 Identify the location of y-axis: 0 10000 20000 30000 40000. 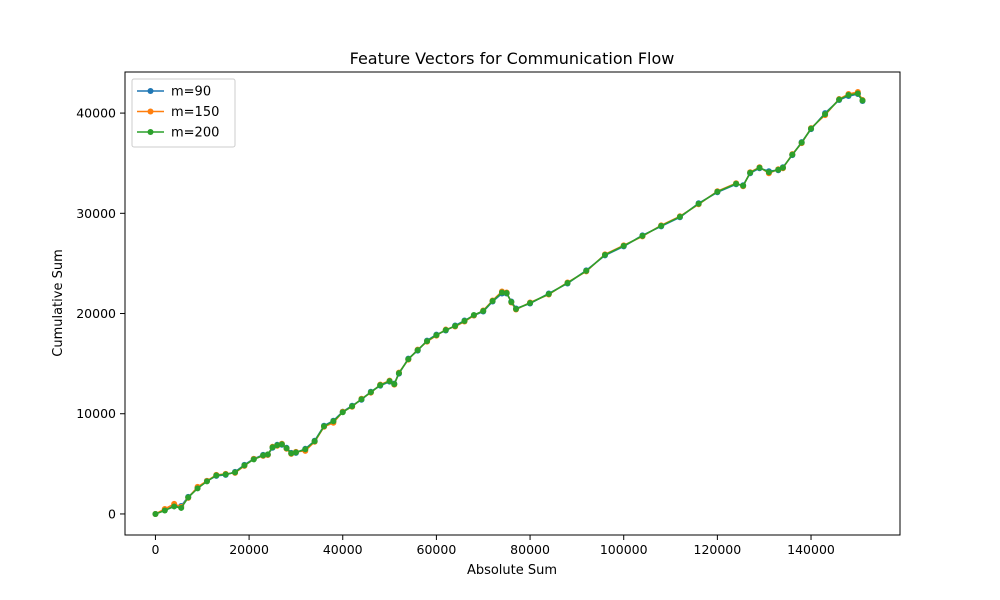
(100, 313).